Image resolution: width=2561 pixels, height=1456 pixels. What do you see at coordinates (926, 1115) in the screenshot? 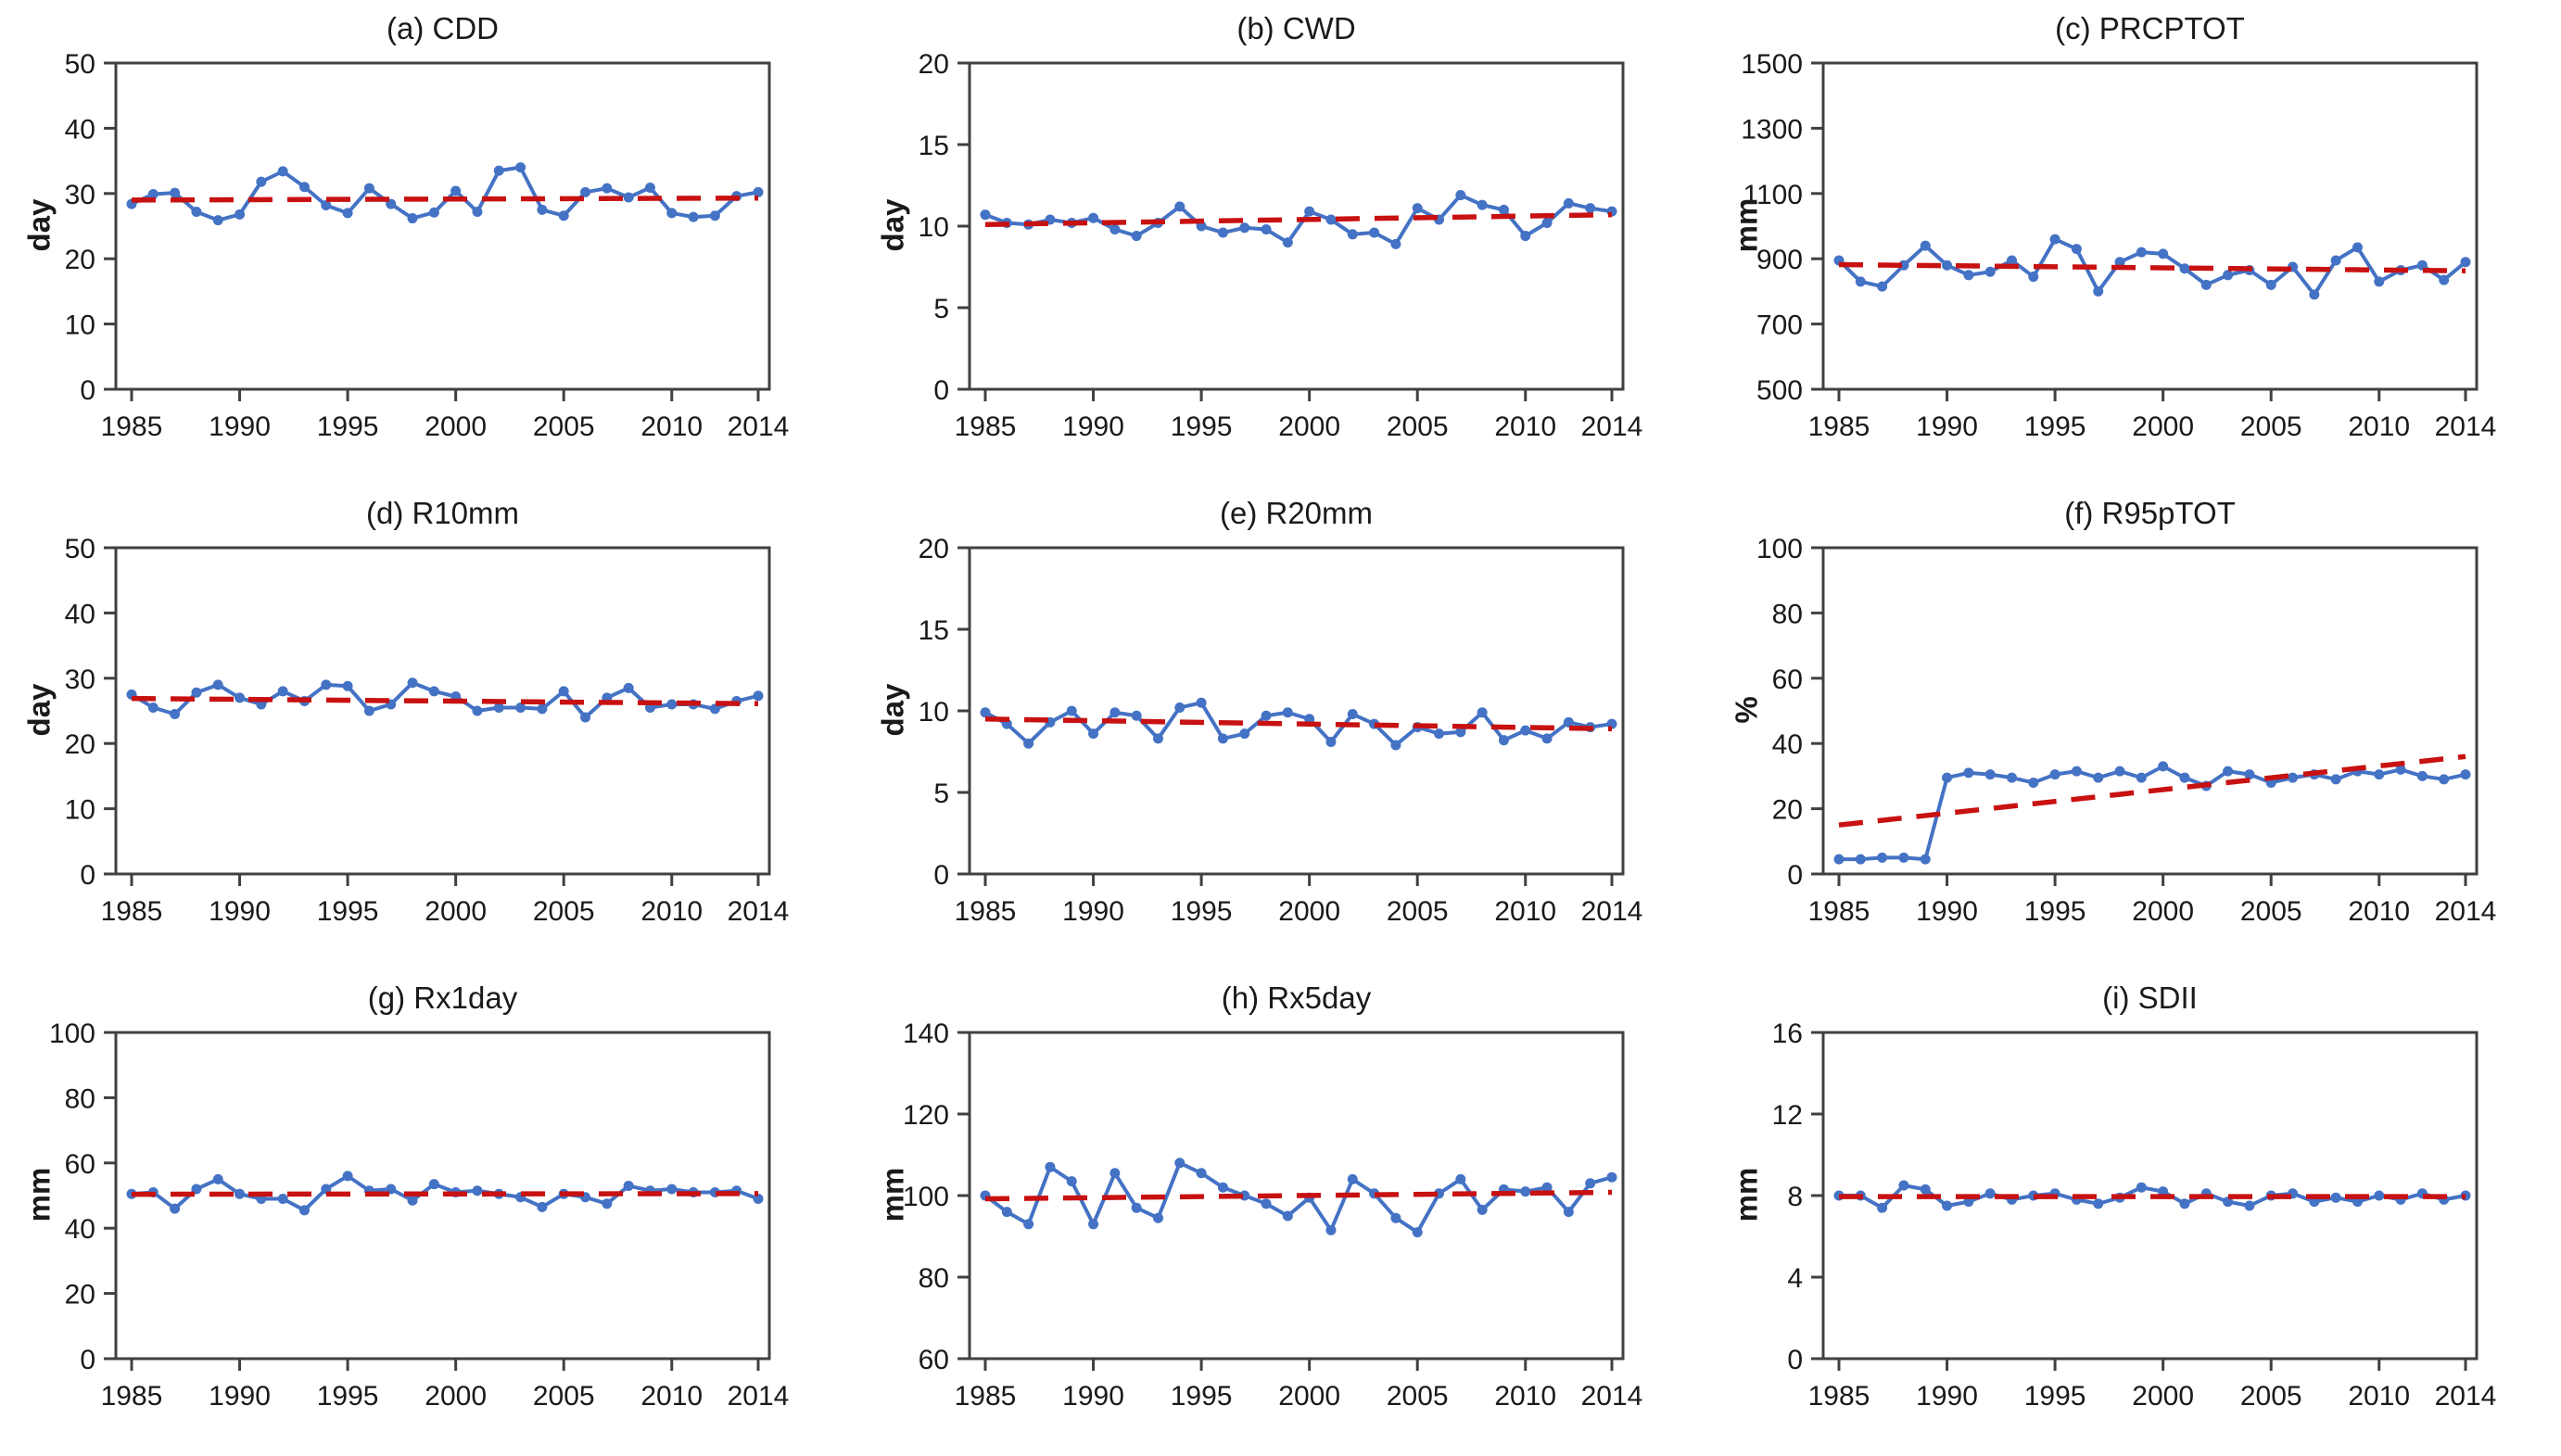
I see `svg-text: 120` at bounding box center [926, 1115].